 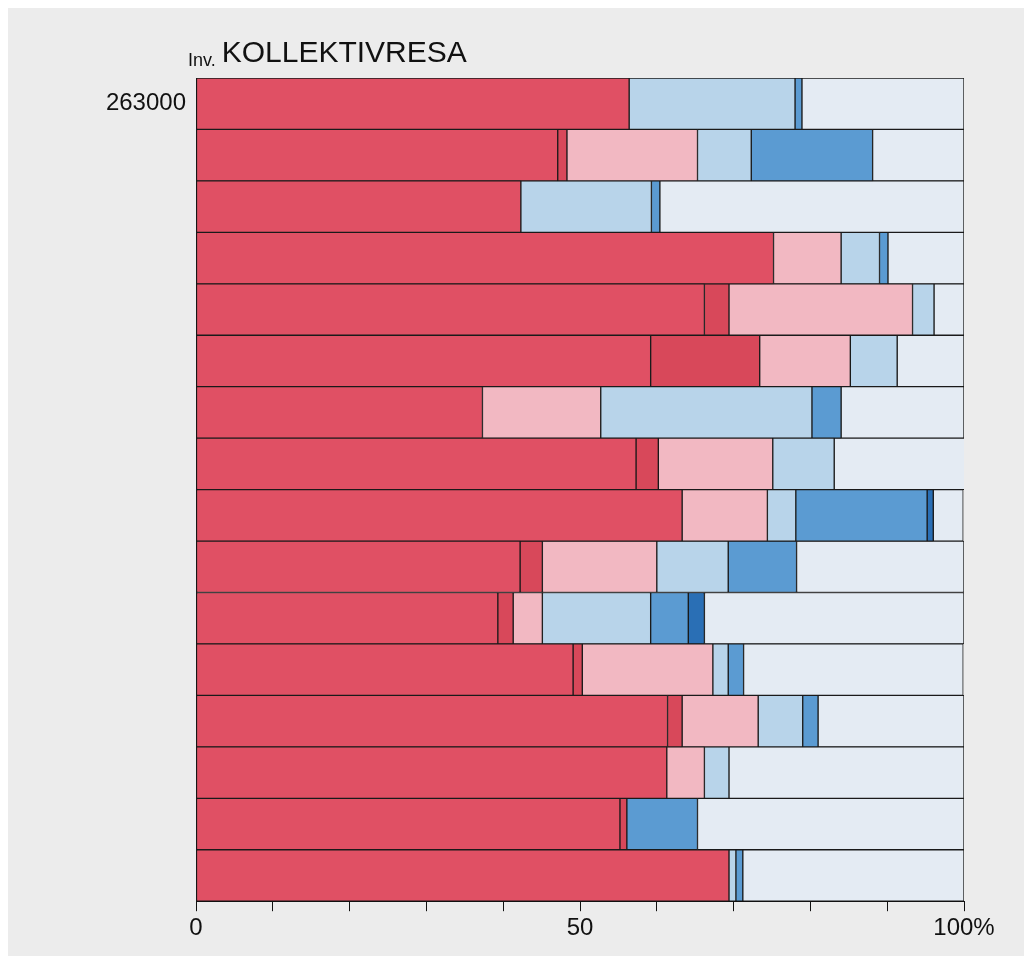 I want to click on chart-title: KOLLEKTIVRESA, so click(x=344, y=51).